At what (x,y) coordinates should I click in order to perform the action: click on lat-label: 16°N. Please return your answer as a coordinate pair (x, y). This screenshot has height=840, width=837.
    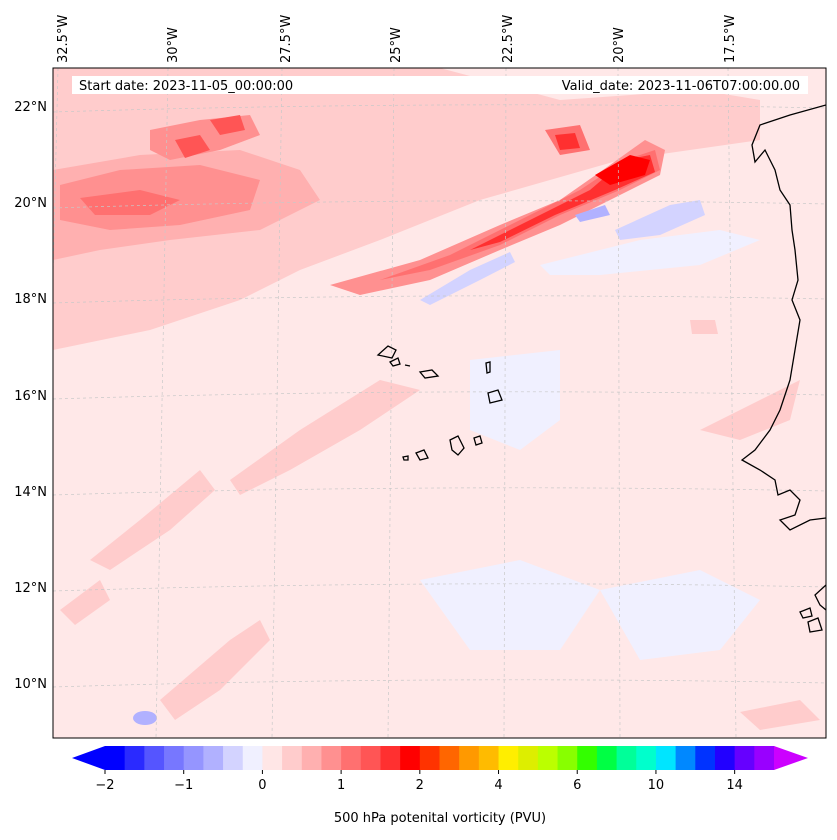
    Looking at the image, I should click on (30, 396).